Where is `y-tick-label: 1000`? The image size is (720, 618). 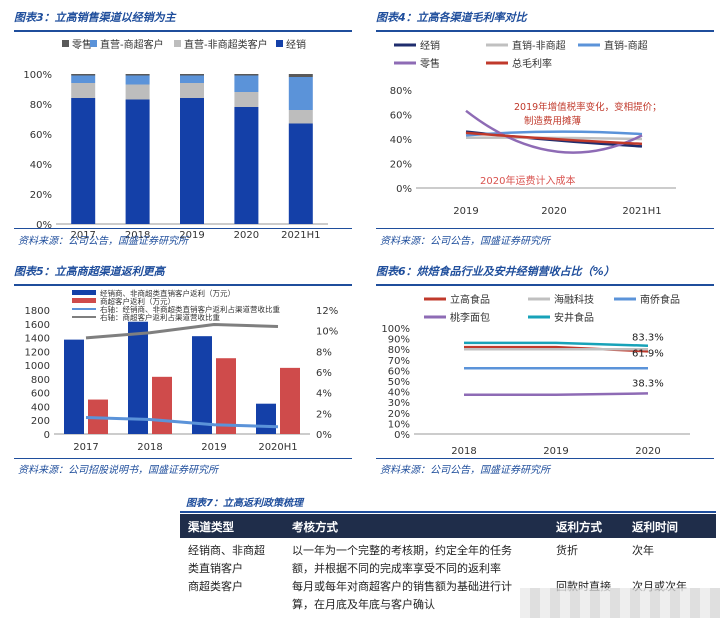 y-tick-label: 1000 is located at coordinates (37, 366).